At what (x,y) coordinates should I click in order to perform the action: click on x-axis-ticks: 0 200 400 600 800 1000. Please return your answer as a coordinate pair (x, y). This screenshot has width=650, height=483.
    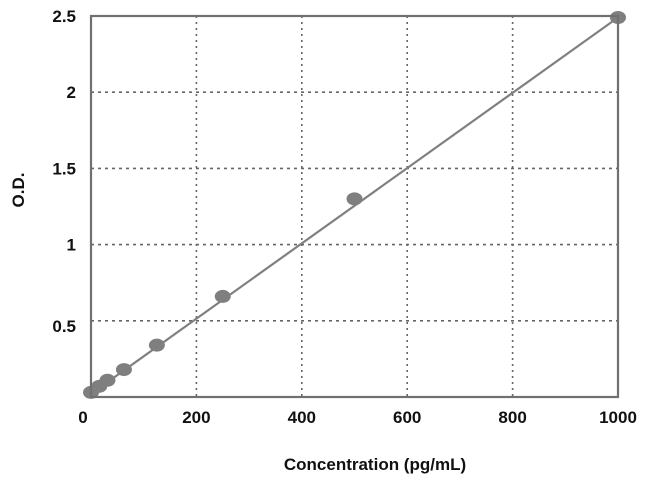
    Looking at the image, I should click on (357, 417).